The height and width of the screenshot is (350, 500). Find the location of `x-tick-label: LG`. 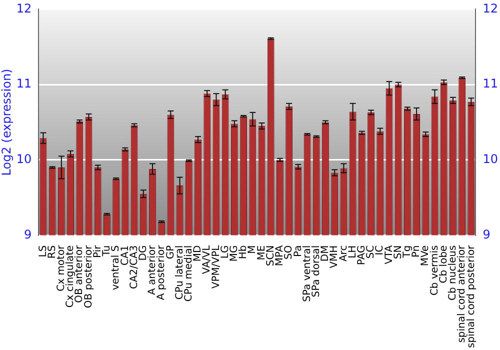

x-tick-label: LG is located at coordinates (225, 252).